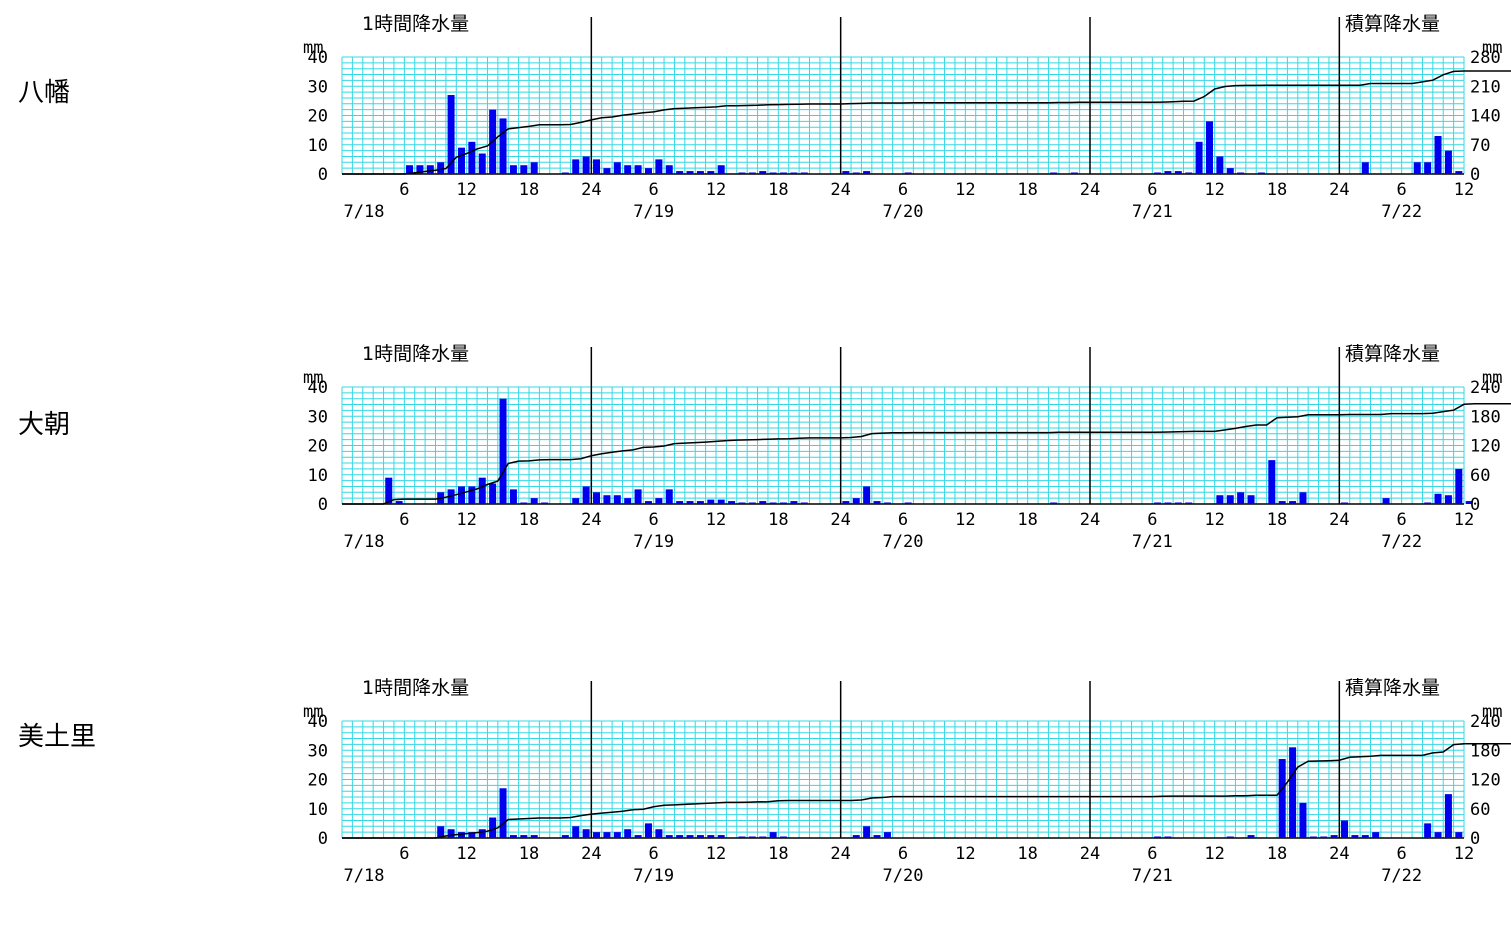 This screenshot has height=929, width=1511. What do you see at coordinates (1401, 212) in the screenshot?
I see `date-label: 7/22` at bounding box center [1401, 212].